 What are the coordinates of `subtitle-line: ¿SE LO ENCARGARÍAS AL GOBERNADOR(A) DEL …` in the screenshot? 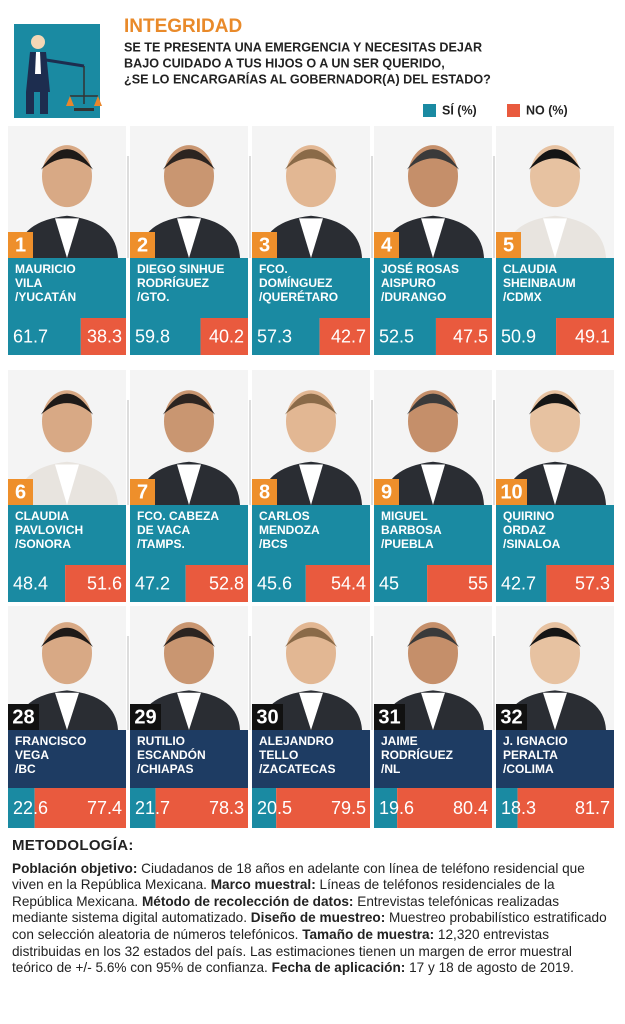 It's located at (307, 78).